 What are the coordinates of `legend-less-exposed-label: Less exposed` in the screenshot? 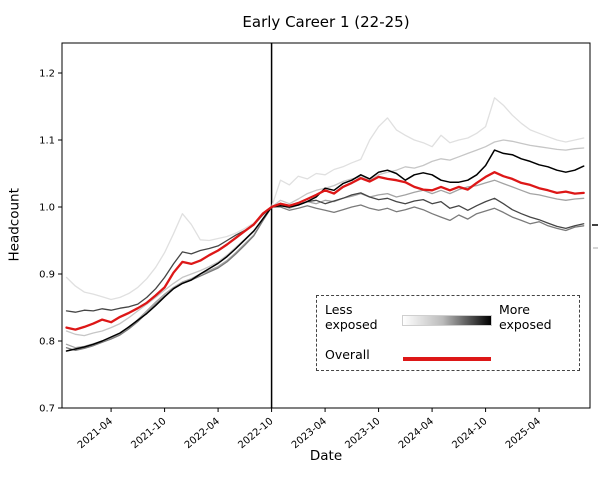 It's located at (351, 317).